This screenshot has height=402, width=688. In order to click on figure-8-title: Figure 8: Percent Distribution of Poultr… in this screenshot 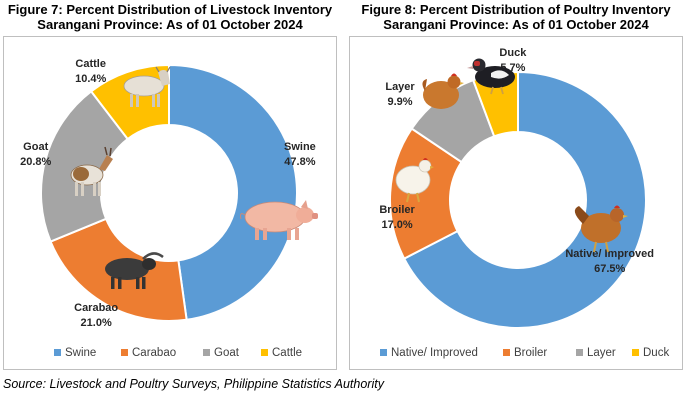, I will do `click(516, 17)`.